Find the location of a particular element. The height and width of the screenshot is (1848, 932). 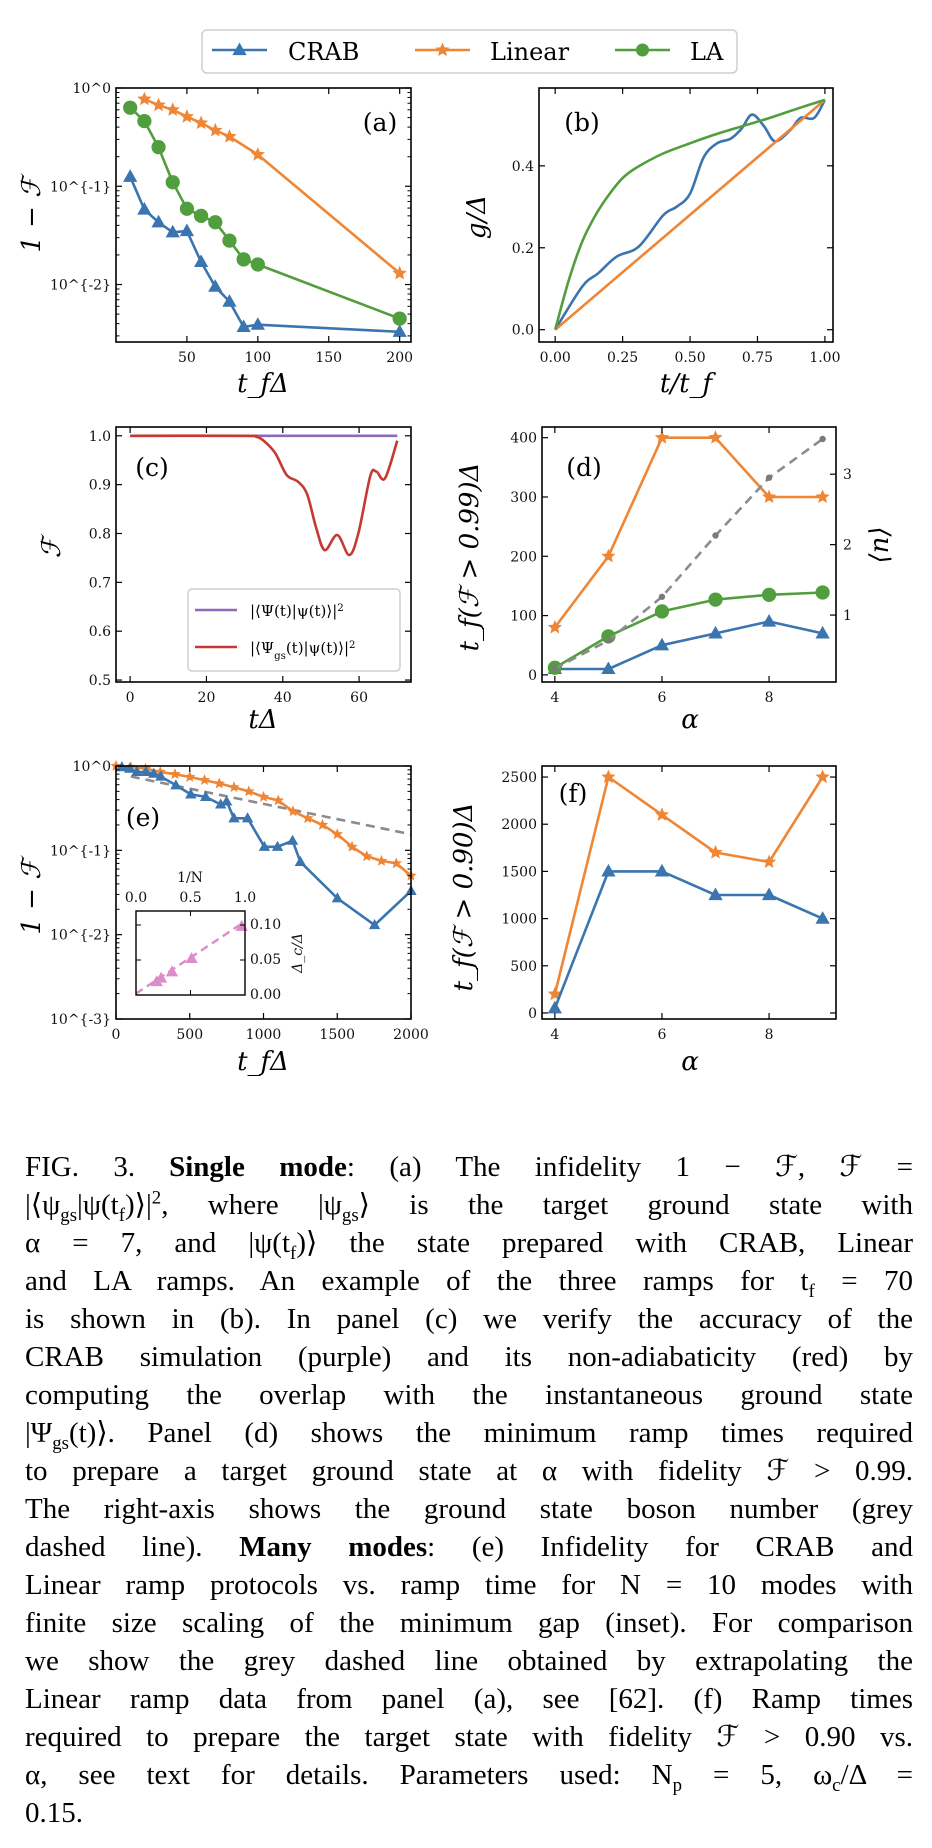

x-tick-label: 500 is located at coordinates (189, 1035).